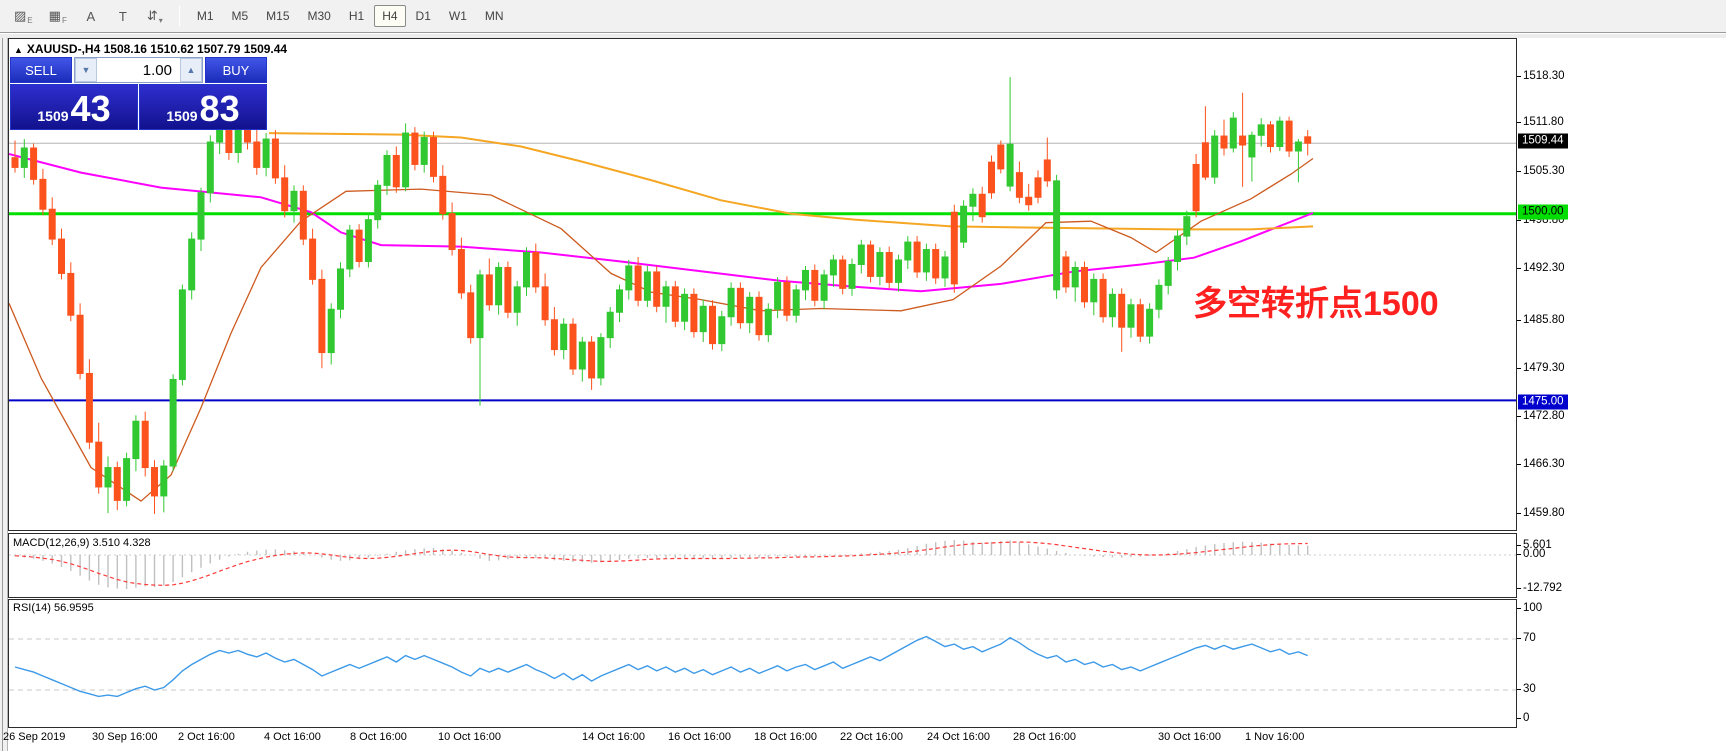 The image size is (1726, 751). What do you see at coordinates (390, 16) in the screenshot?
I see `timeframe-button-H4: H4` at bounding box center [390, 16].